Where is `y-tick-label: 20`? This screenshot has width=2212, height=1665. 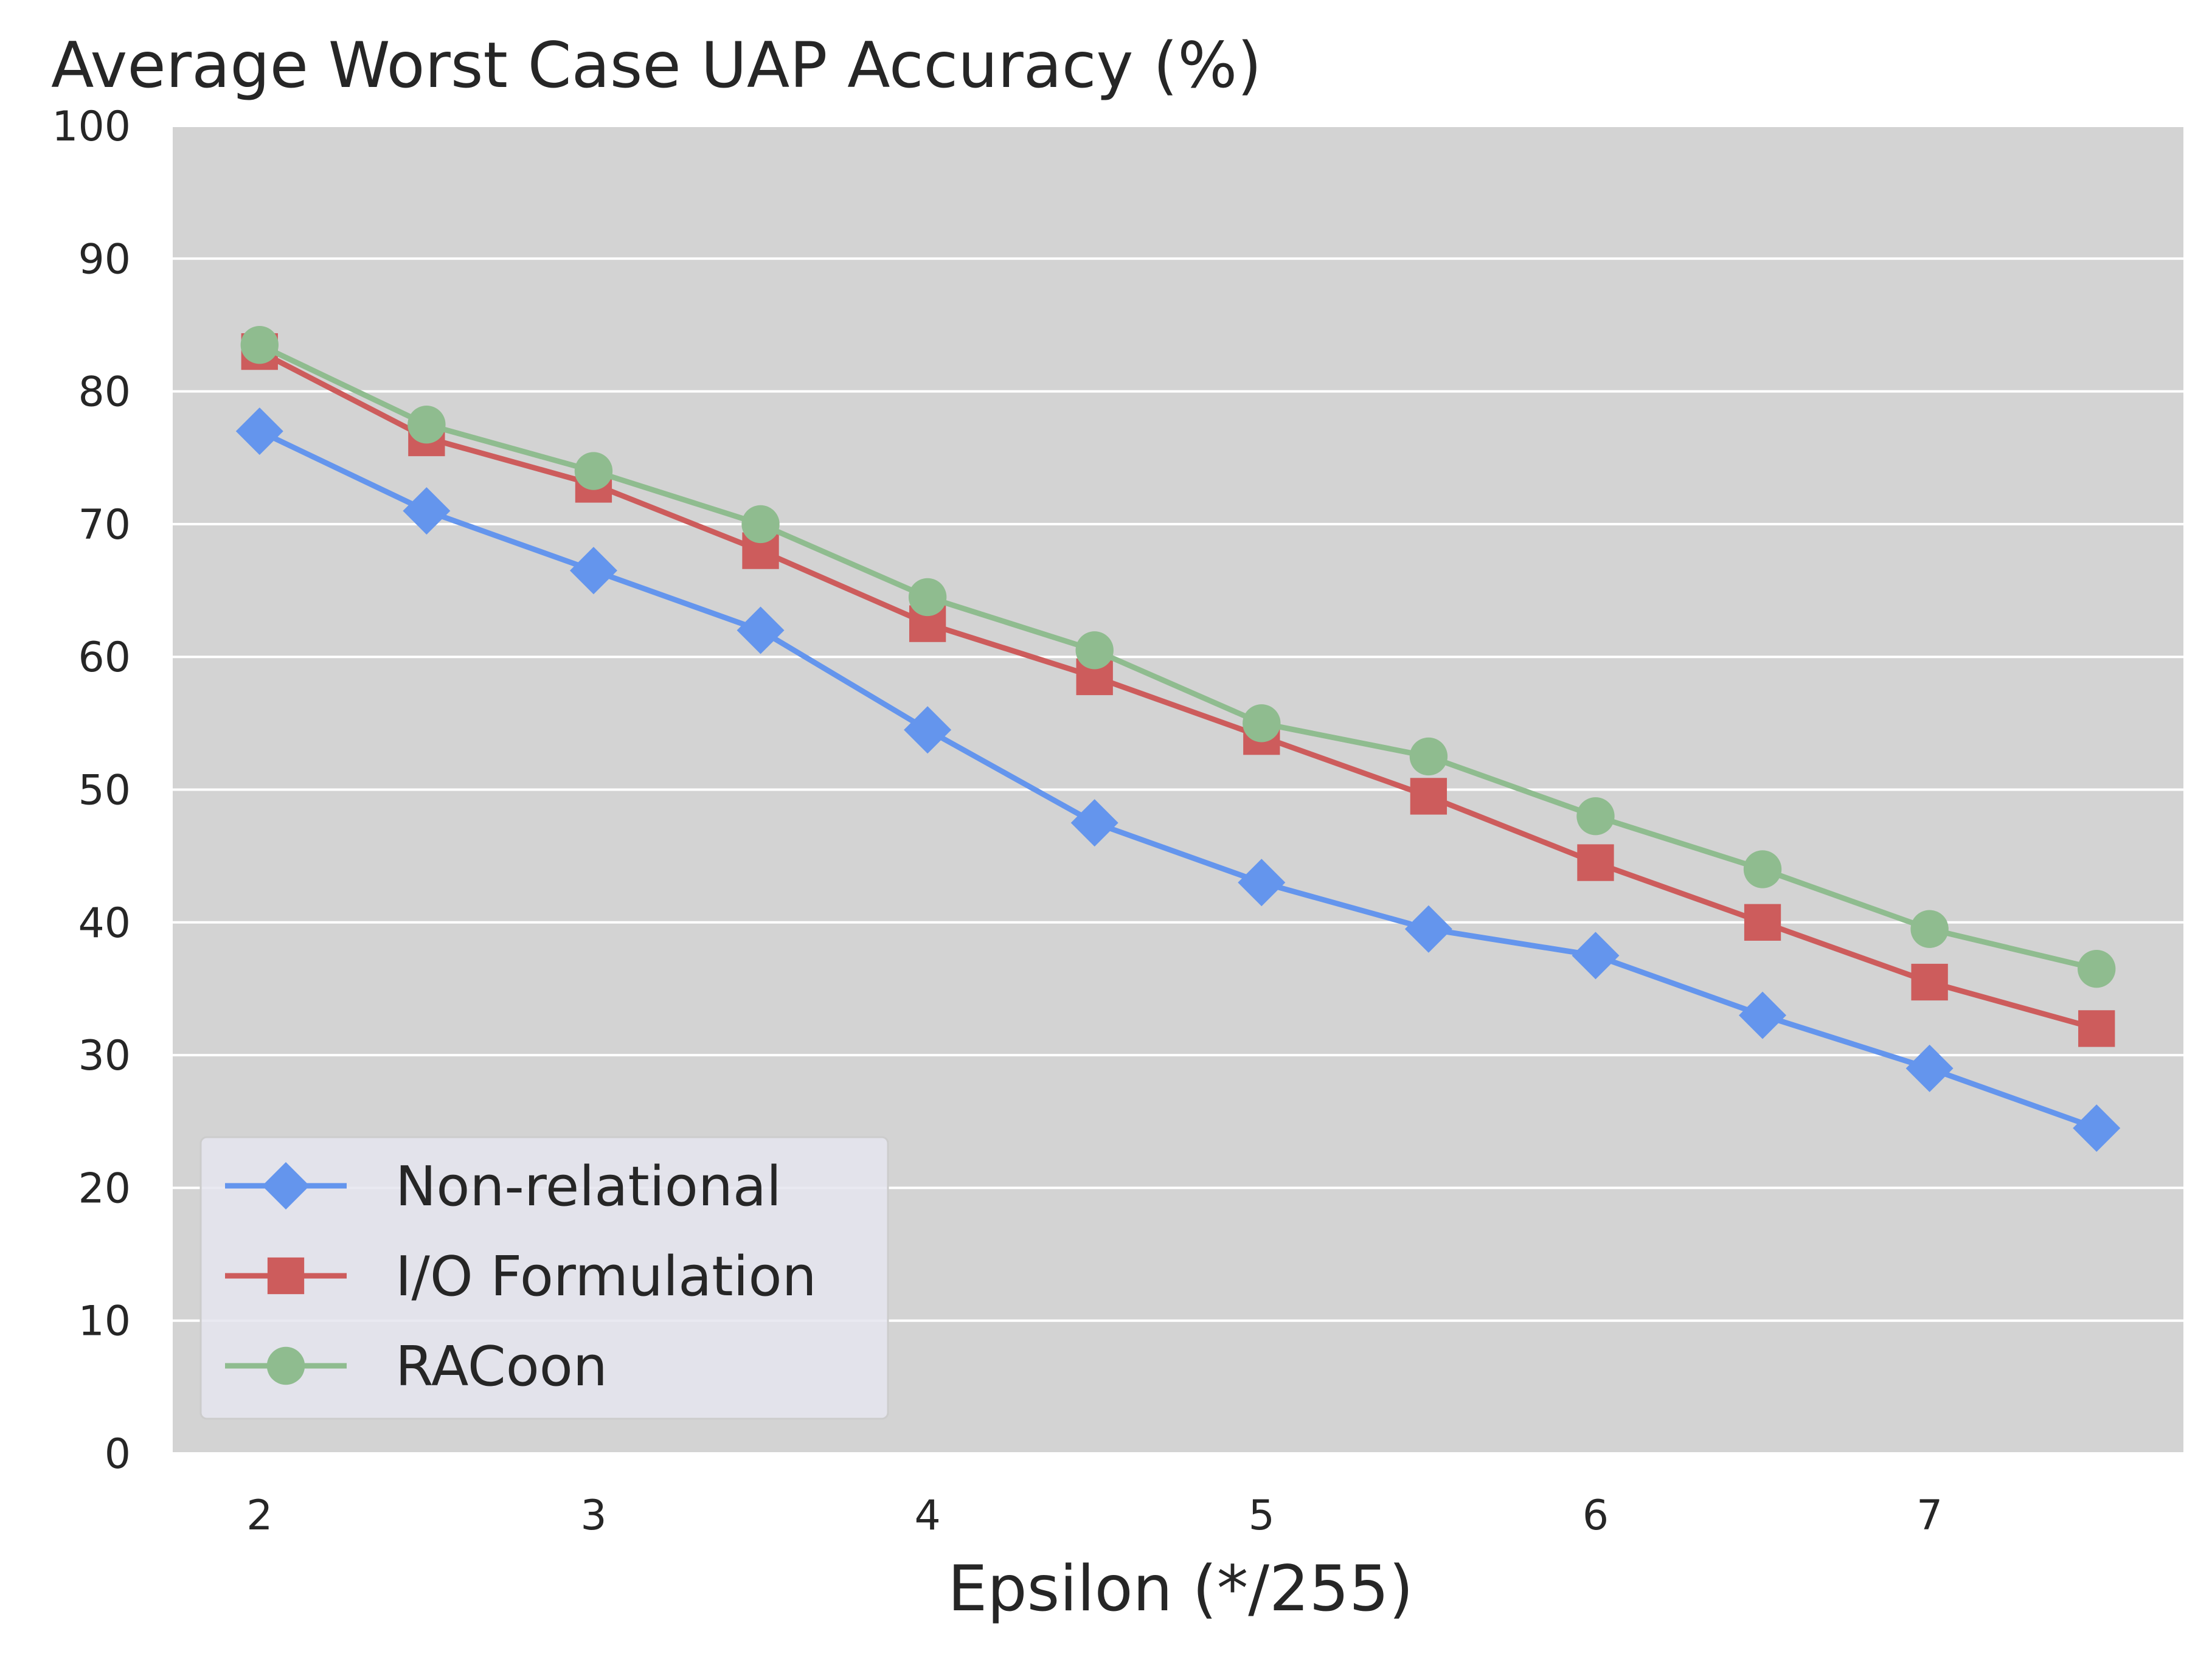
y-tick-label: 20 is located at coordinates (104, 1189).